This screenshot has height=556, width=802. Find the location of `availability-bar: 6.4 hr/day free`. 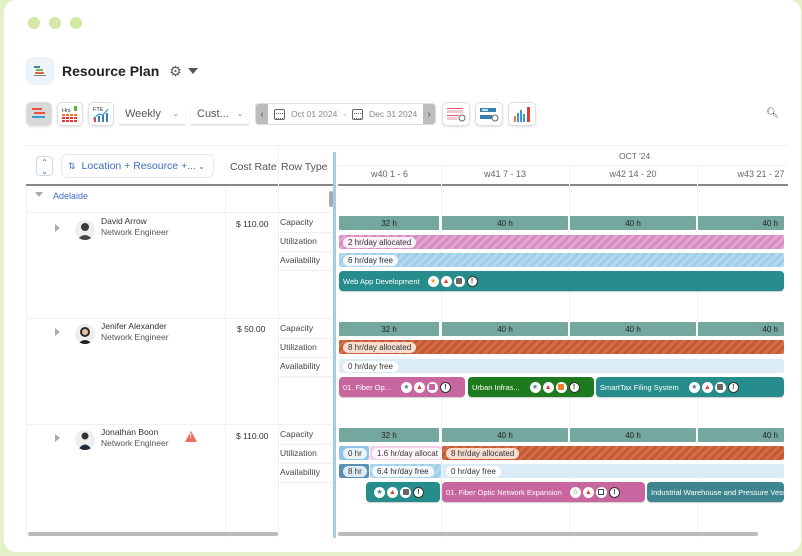

availability-bar: 6.4 hr/day free is located at coordinates (405, 471).